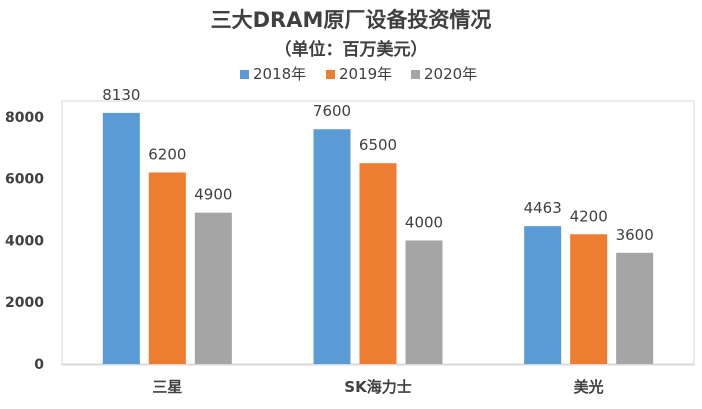 Image resolution: width=702 pixels, height=409 pixels. What do you see at coordinates (635, 235) in the screenshot?
I see `data-label: 3600` at bounding box center [635, 235].